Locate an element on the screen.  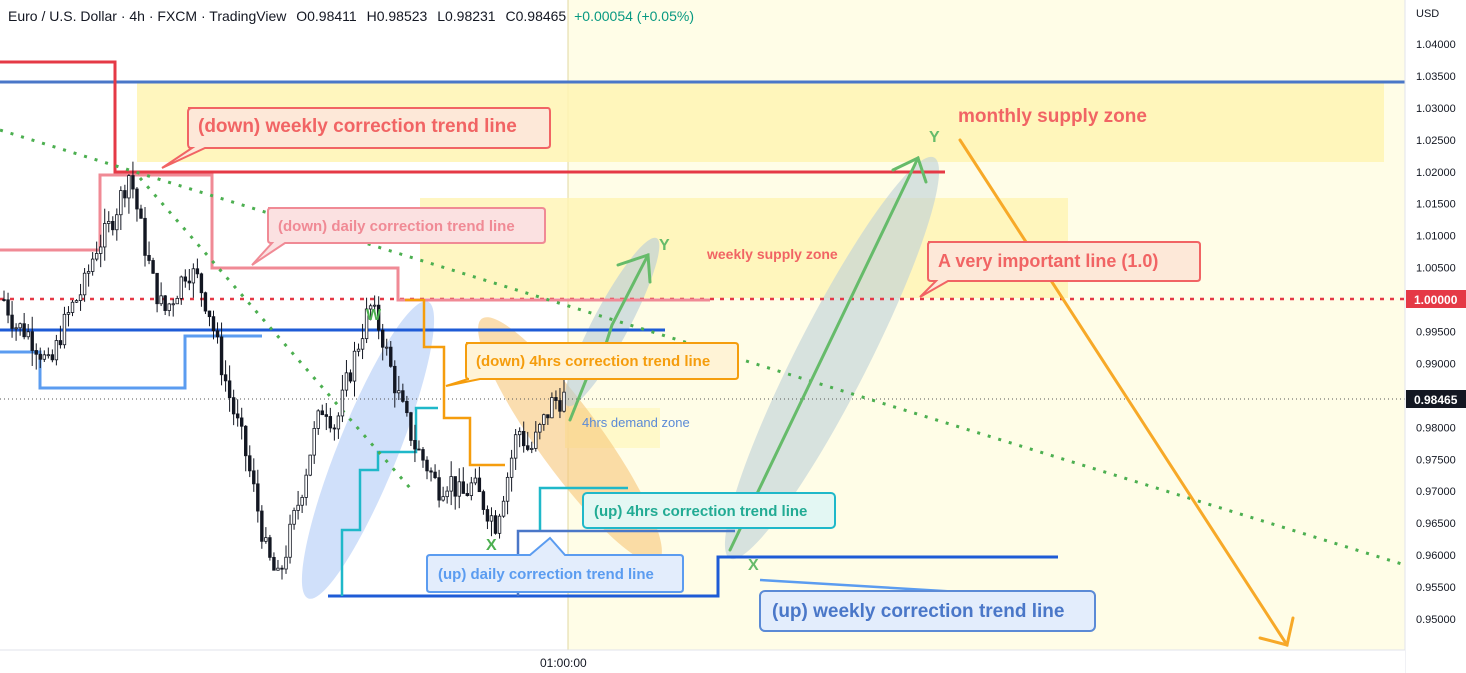
y-tick-label: 0.95500 is located at coordinates (1436, 588).